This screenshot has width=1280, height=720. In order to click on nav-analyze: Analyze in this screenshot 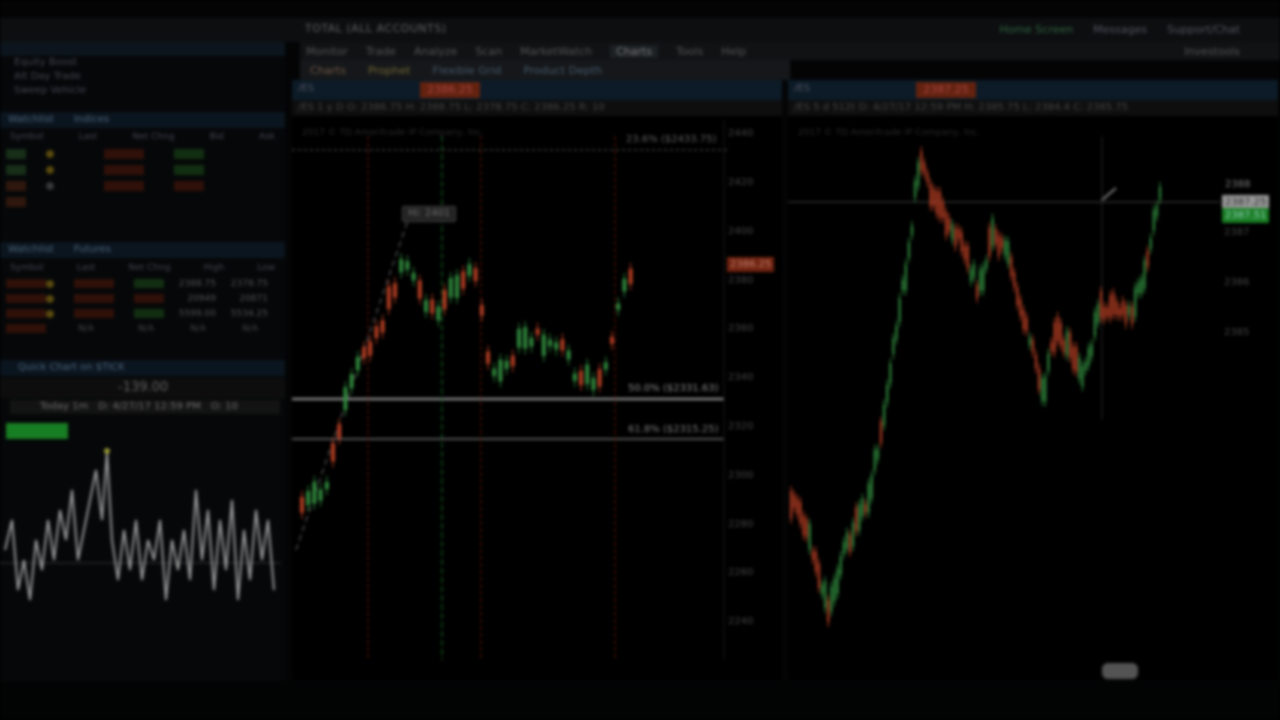, I will do `click(435, 51)`.